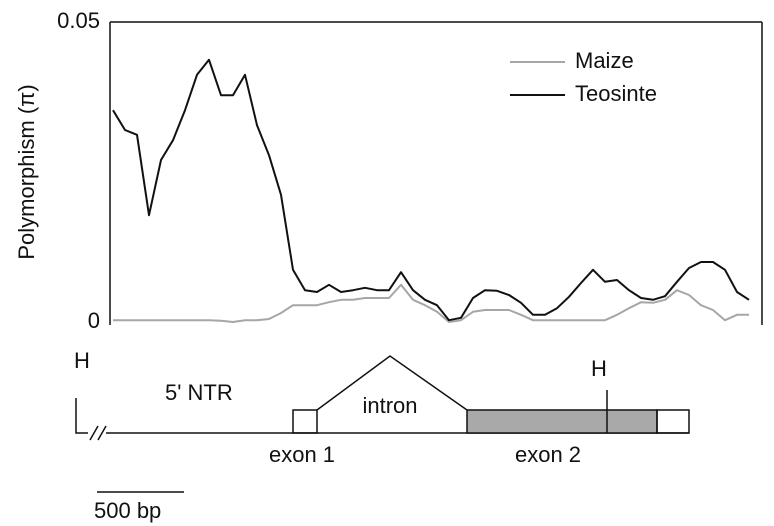  What do you see at coordinates (616, 93) in the screenshot?
I see `legend-label: Teosinte` at bounding box center [616, 93].